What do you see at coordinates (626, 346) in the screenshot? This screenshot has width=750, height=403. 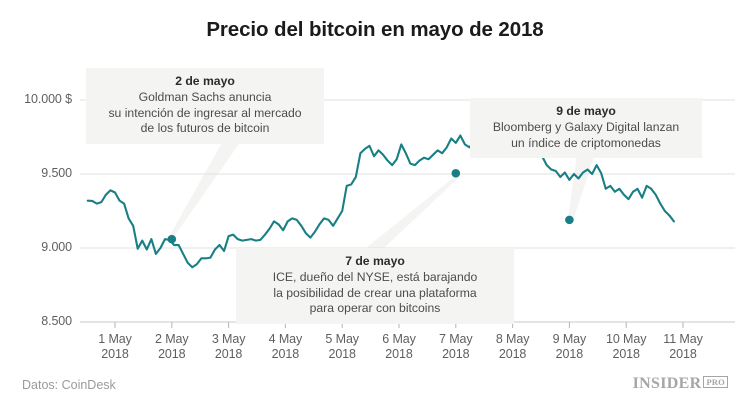 I see `x-axis-label: 10 May 2018` at bounding box center [626, 346].